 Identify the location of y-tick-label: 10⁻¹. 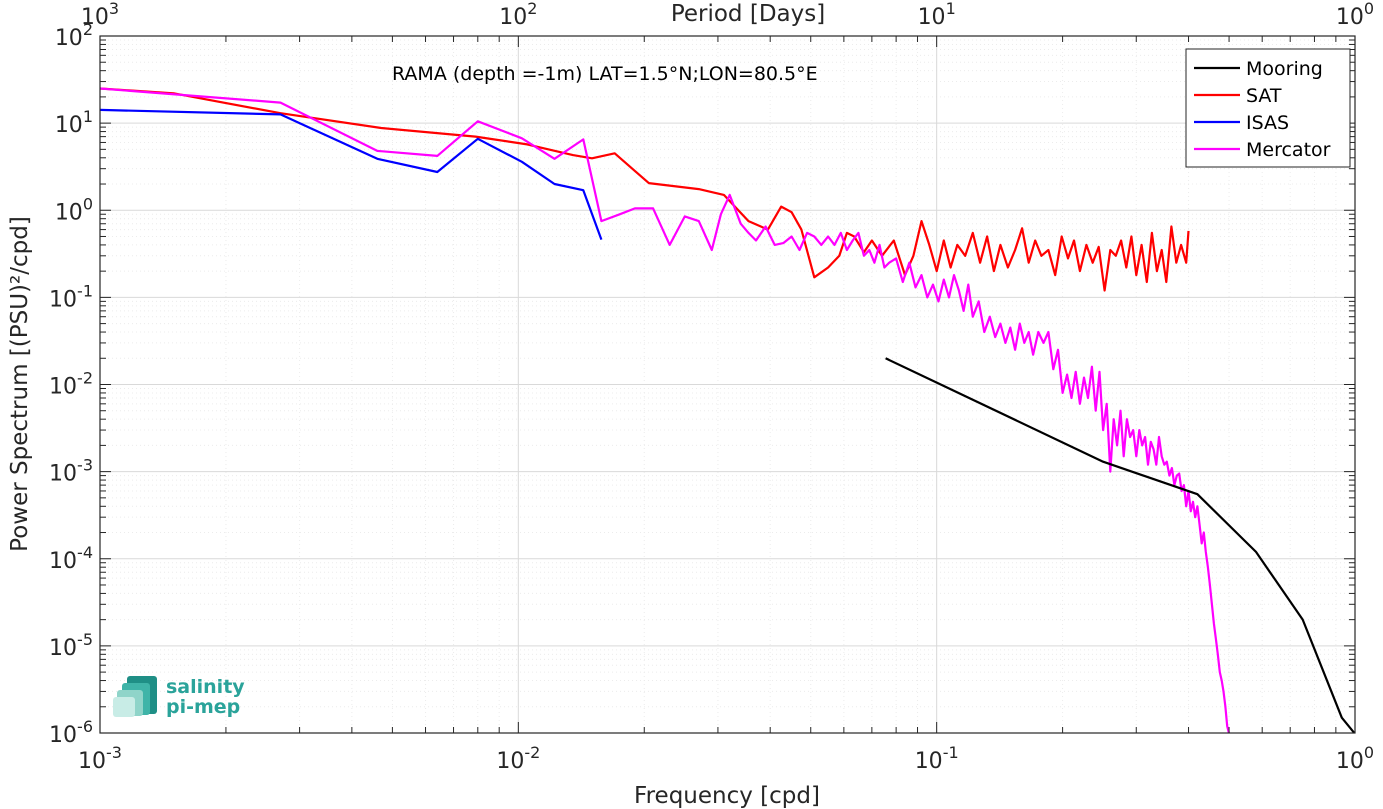
(71, 296).